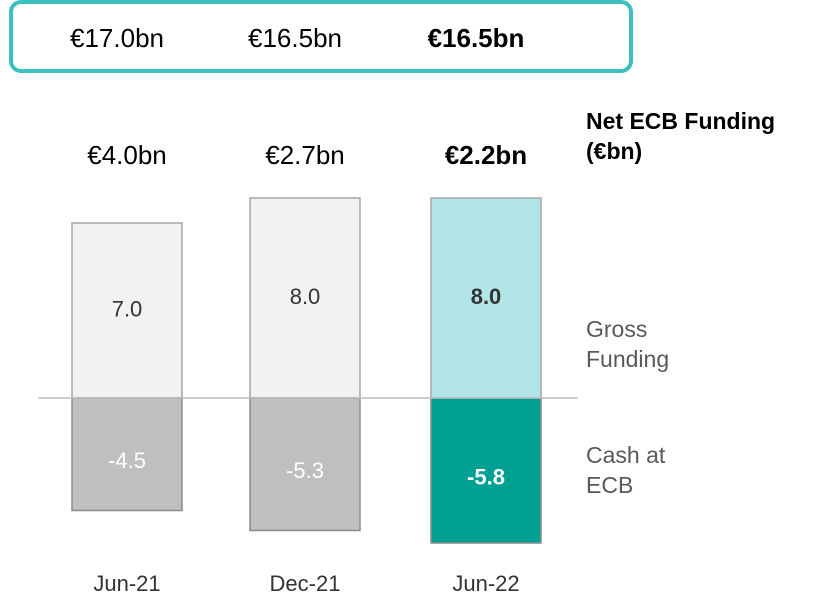 This screenshot has height=605, width=819. I want to click on chart-title: Net ECB Funding (€bn), so click(681, 136).